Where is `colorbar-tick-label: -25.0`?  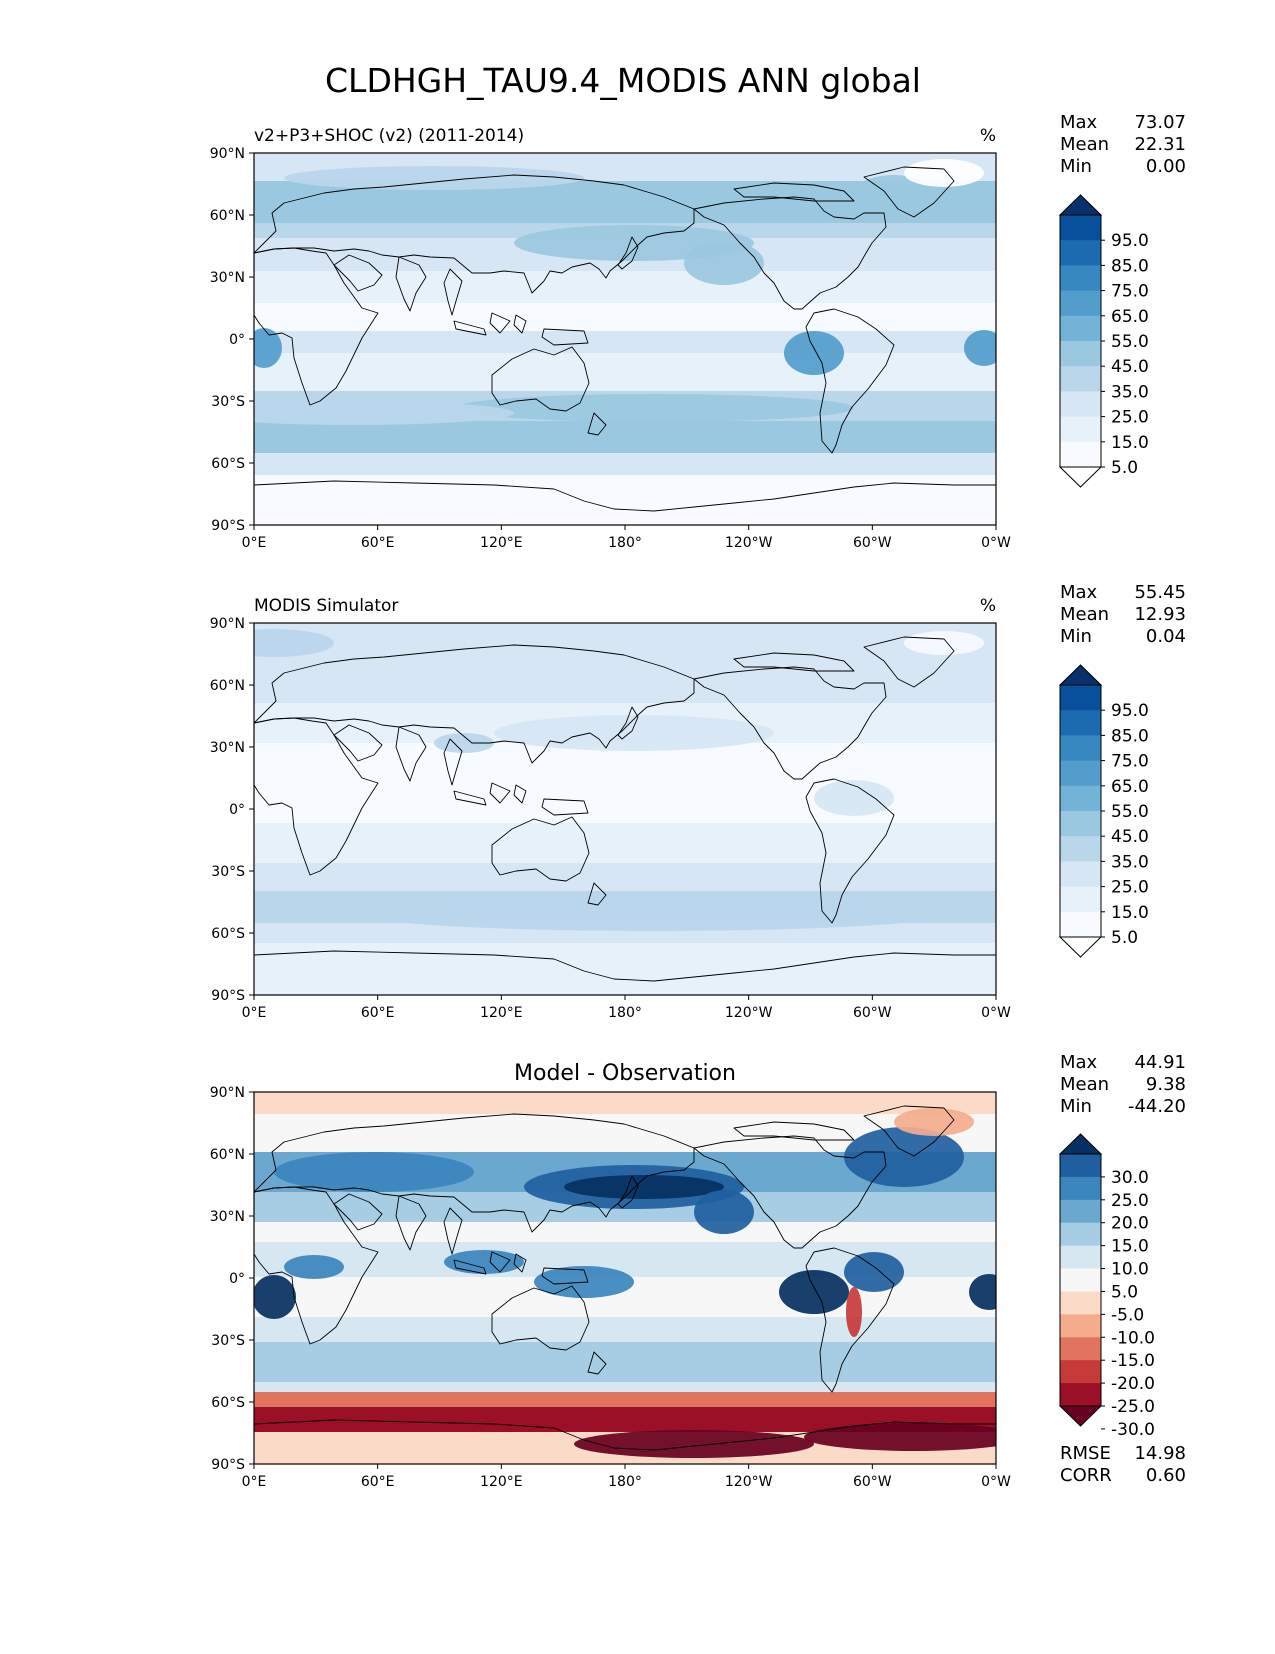 colorbar-tick-label: -25.0 is located at coordinates (1133, 1407).